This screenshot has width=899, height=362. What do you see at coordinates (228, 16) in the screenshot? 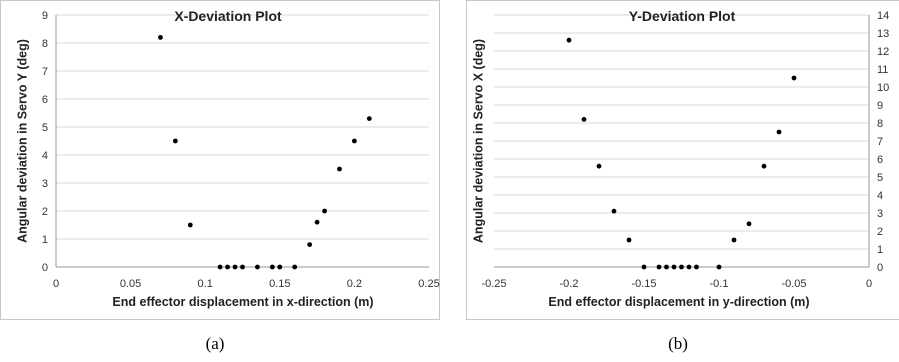
I see `chart-title: X-Deviation Plot` at bounding box center [228, 16].